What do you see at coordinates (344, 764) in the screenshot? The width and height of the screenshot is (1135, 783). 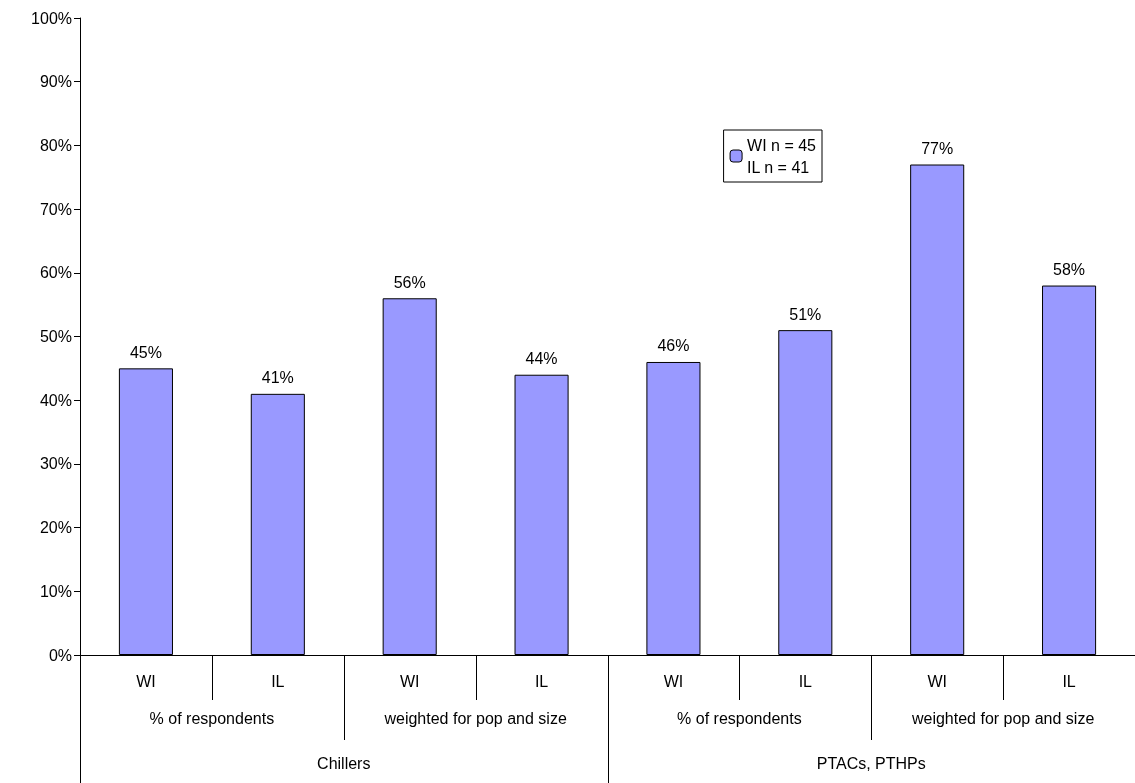 I see `text: Chillers` at bounding box center [344, 764].